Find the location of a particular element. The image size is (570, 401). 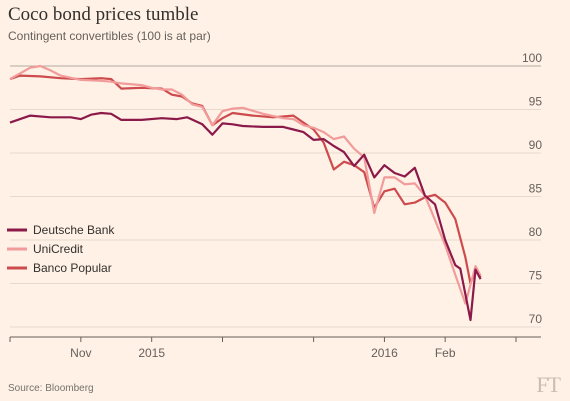

legend-label-unicredit: UniCredit is located at coordinates (58, 249).